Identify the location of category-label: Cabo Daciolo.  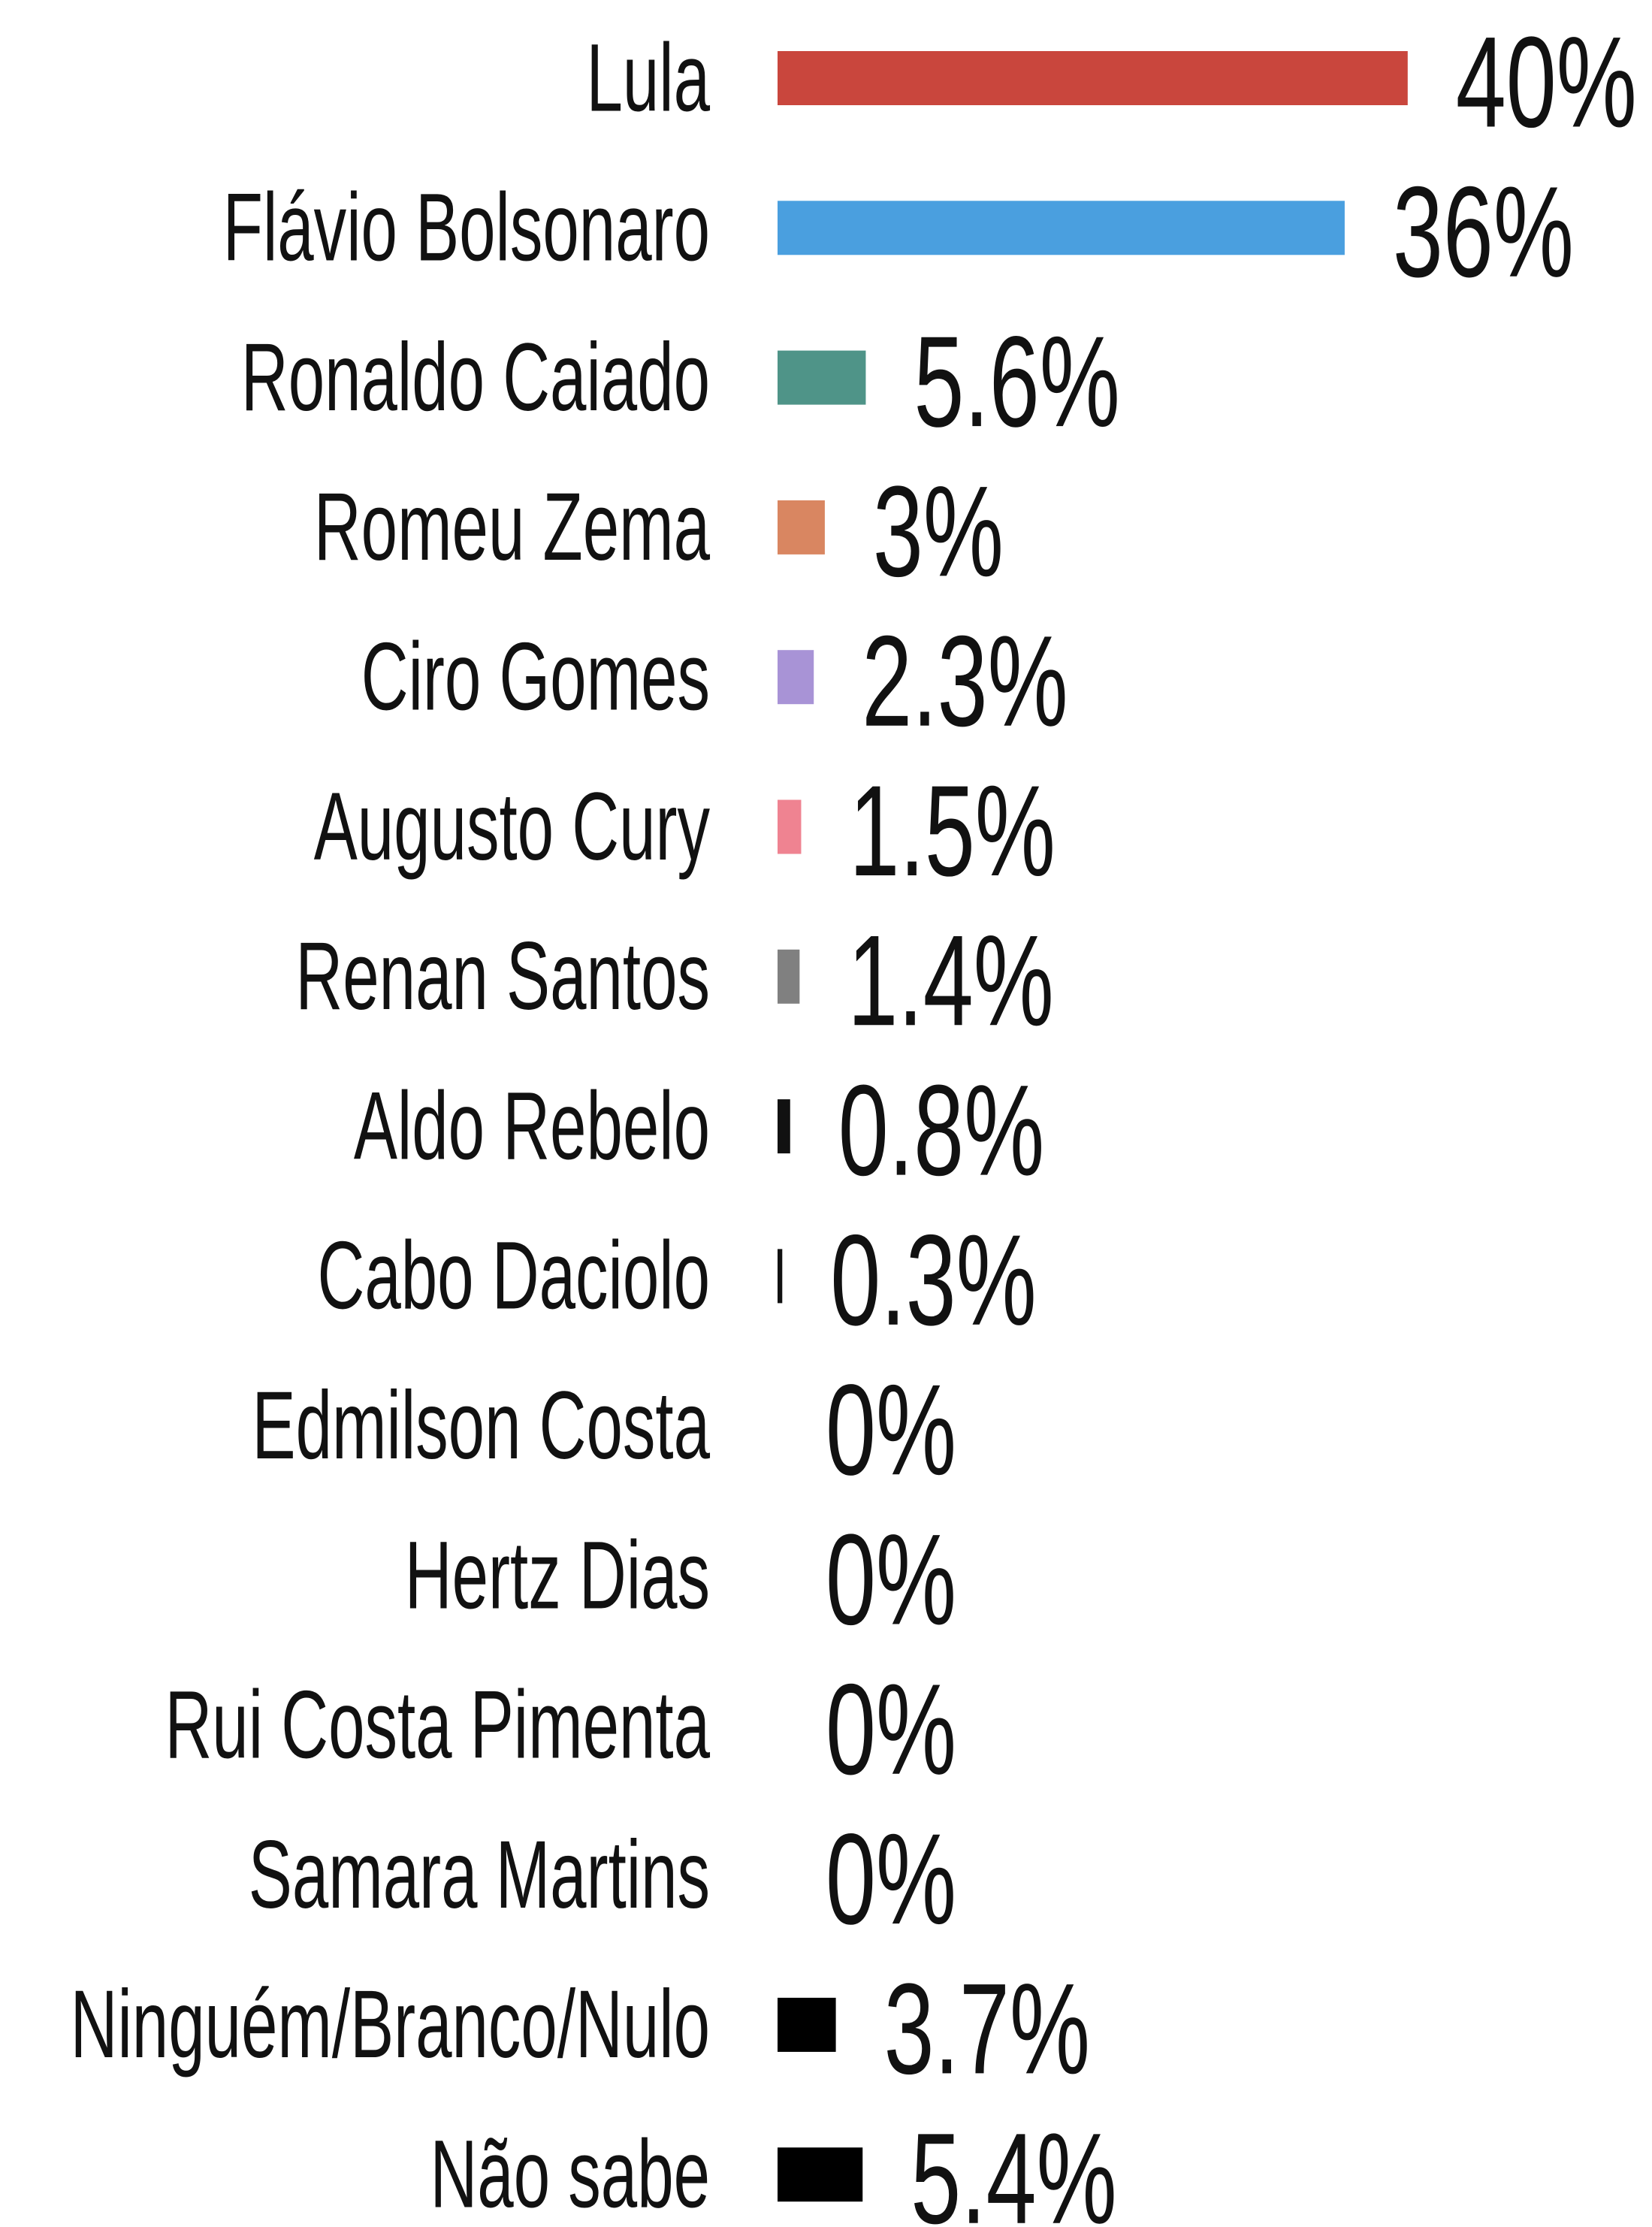
(514, 1276).